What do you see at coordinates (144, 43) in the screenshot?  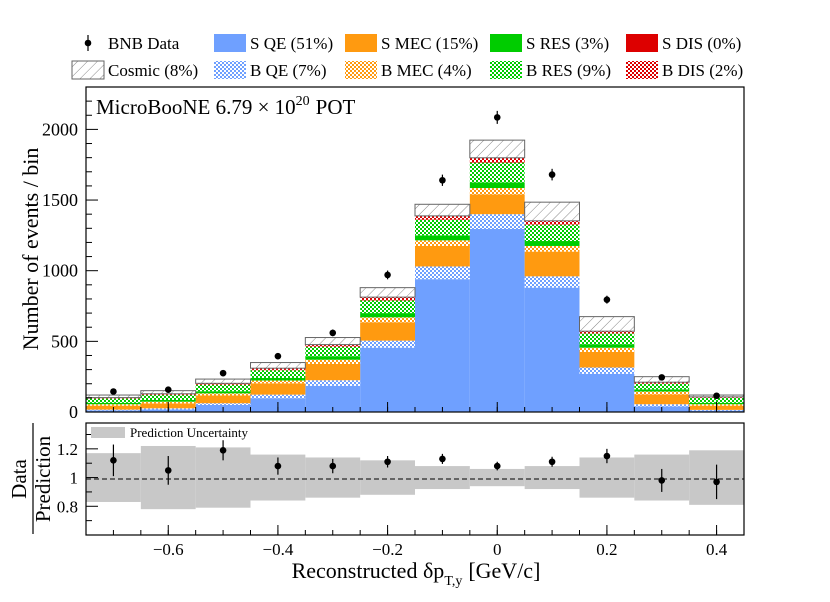 I see `legend-label-data: BNB Data` at bounding box center [144, 43].